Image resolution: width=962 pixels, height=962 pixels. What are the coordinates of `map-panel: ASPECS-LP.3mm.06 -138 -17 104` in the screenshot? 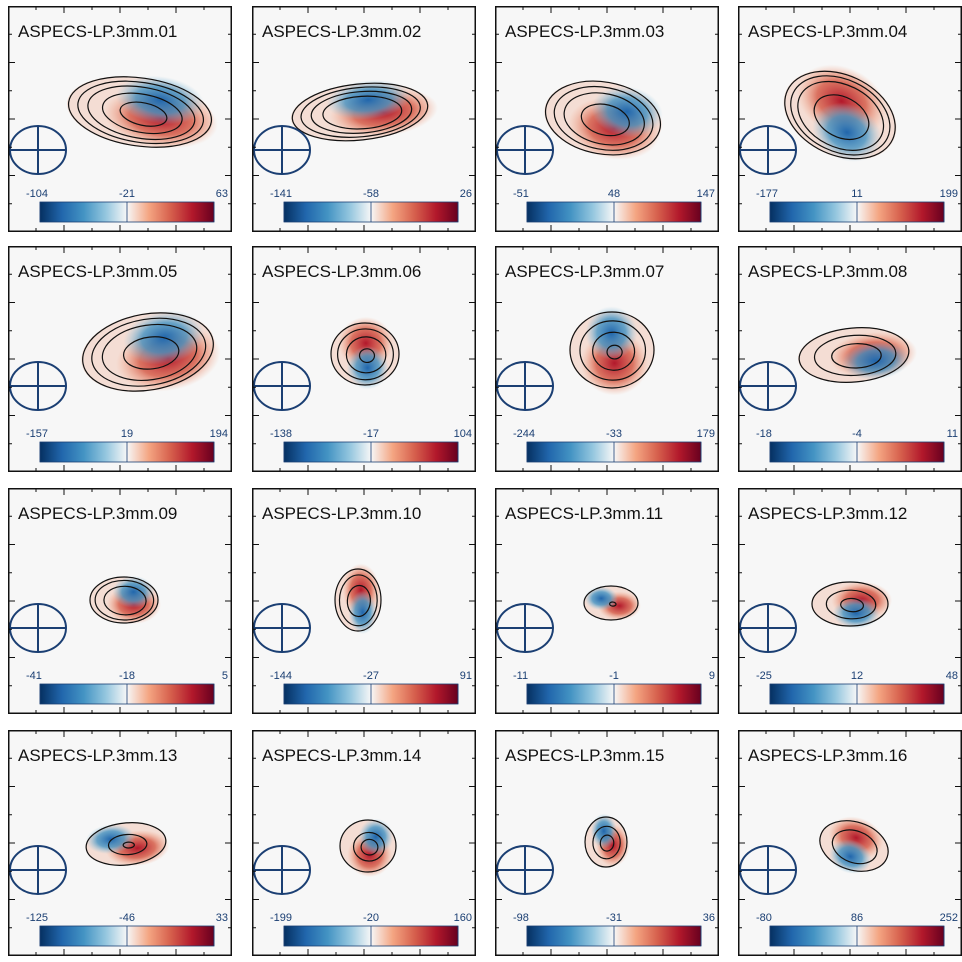 It's located at (364, 359).